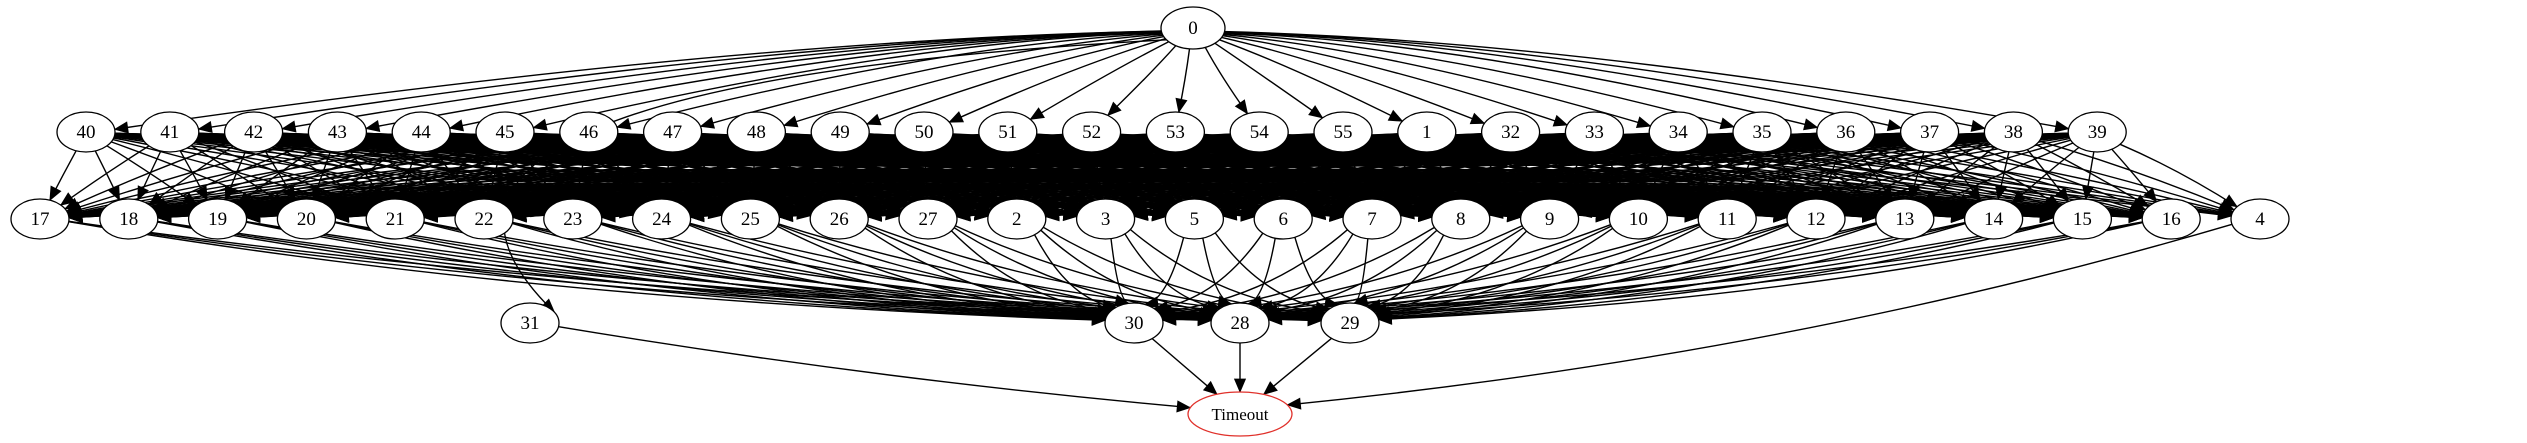  Describe the element at coordinates (750, 219) in the screenshot. I see `node-25-label: 25` at that location.